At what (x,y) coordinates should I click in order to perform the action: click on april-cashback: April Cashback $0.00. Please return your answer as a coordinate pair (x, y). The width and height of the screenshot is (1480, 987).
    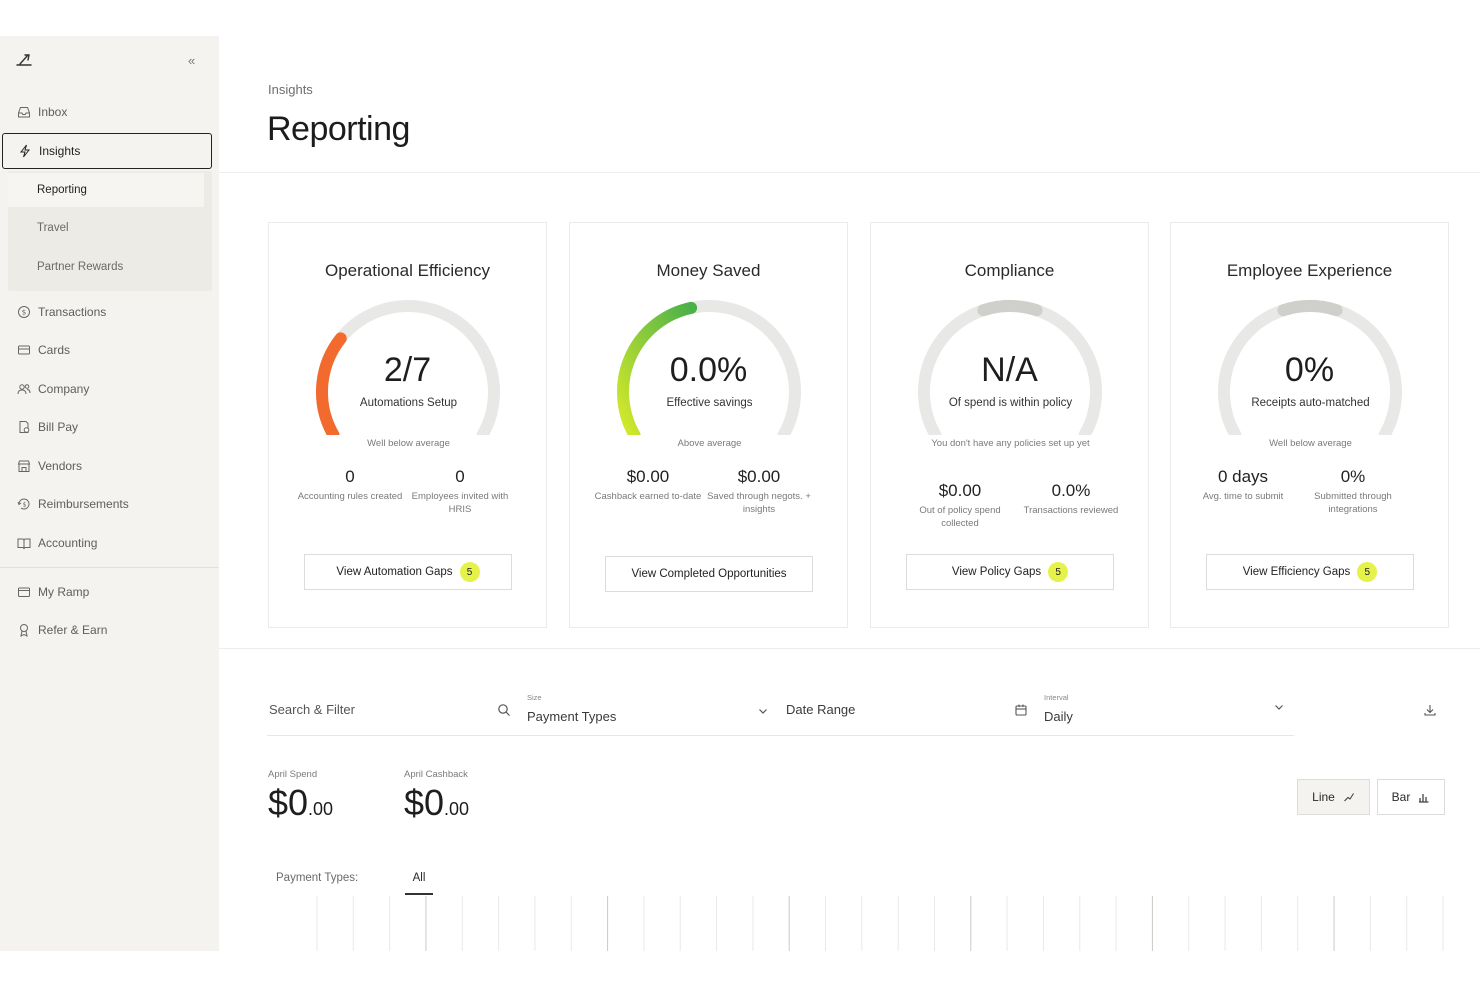
    Looking at the image, I should click on (436, 796).